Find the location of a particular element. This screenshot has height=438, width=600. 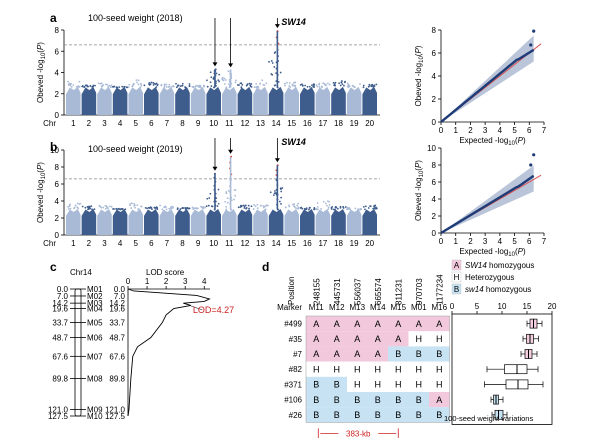

x-tick-label: 7 is located at coordinates (544, 130).